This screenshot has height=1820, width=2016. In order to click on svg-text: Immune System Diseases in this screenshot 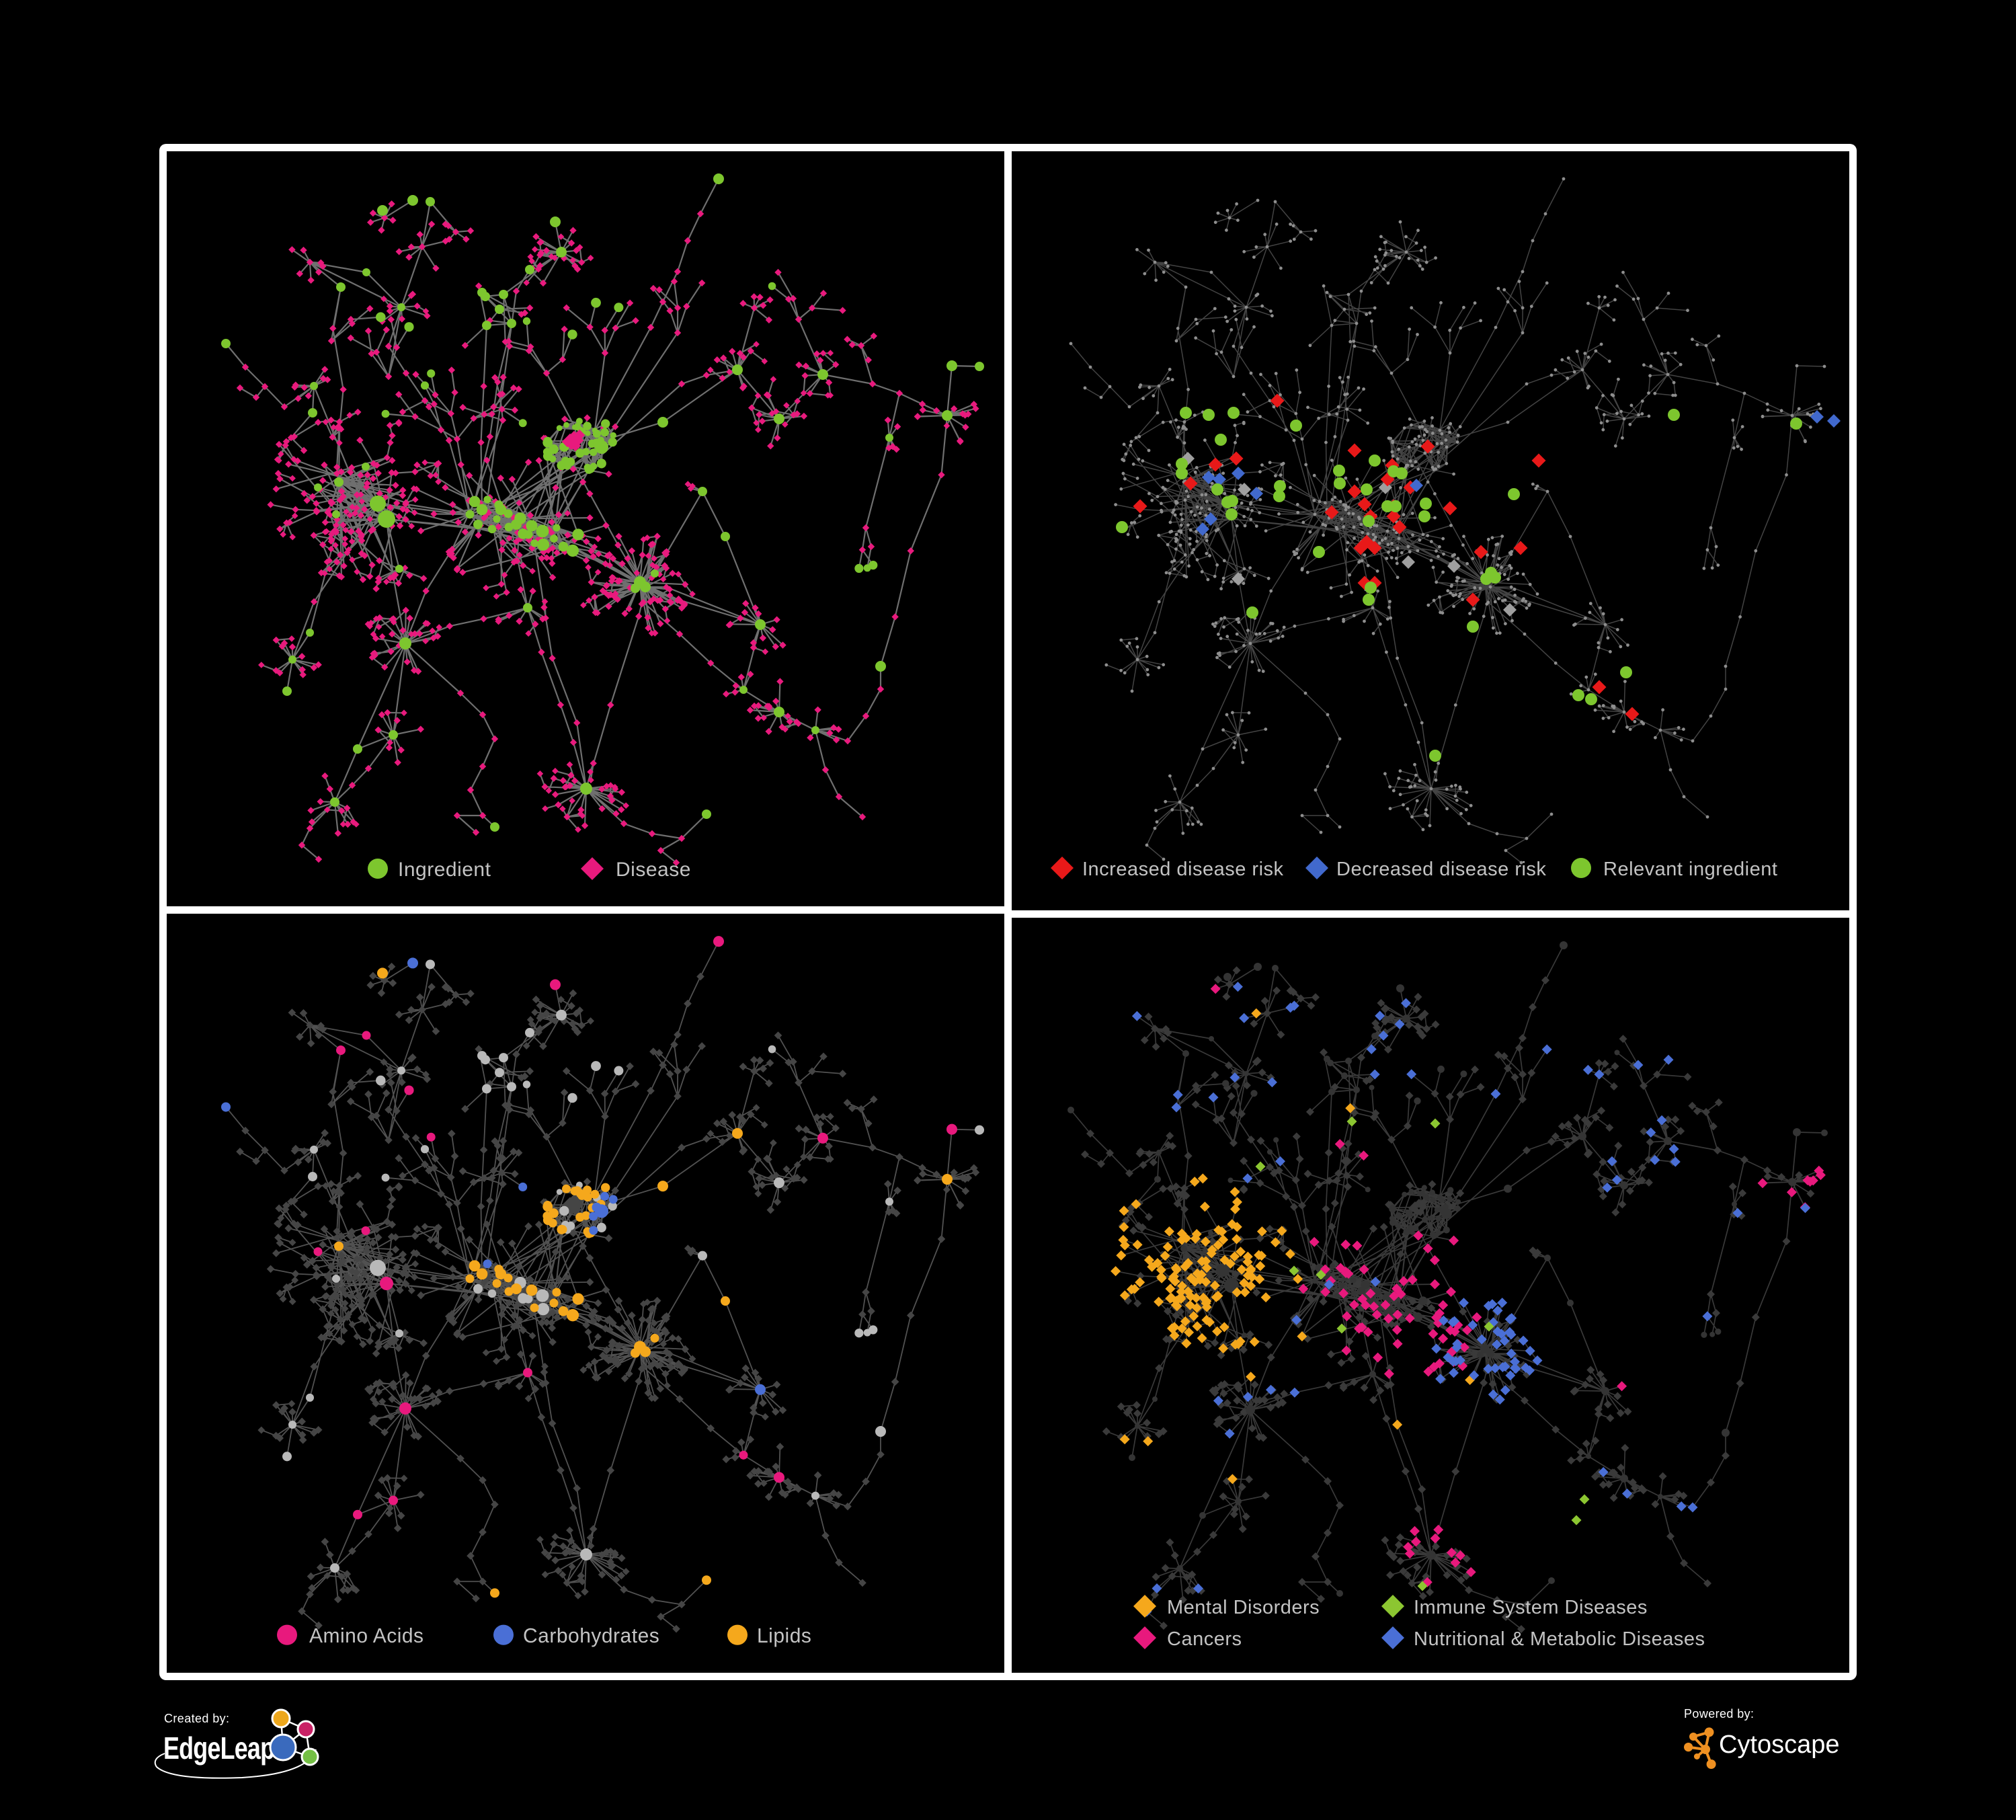, I will do `click(1531, 1607)`.